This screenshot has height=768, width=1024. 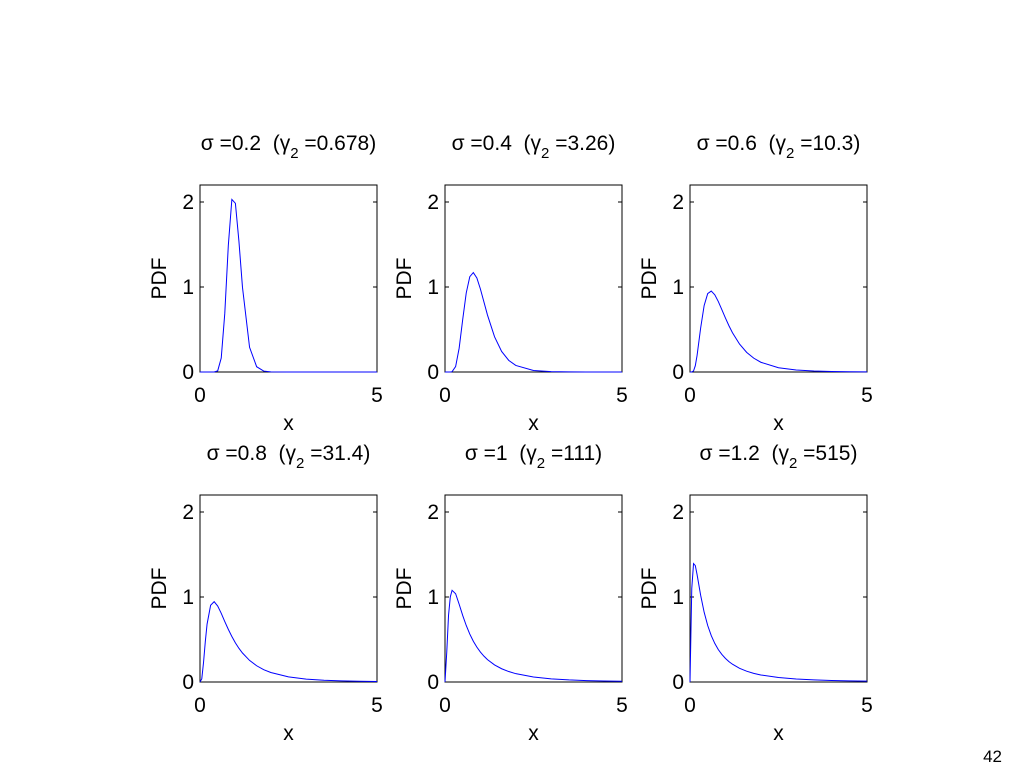 I want to click on title-part: =111), so click(x=573, y=453).